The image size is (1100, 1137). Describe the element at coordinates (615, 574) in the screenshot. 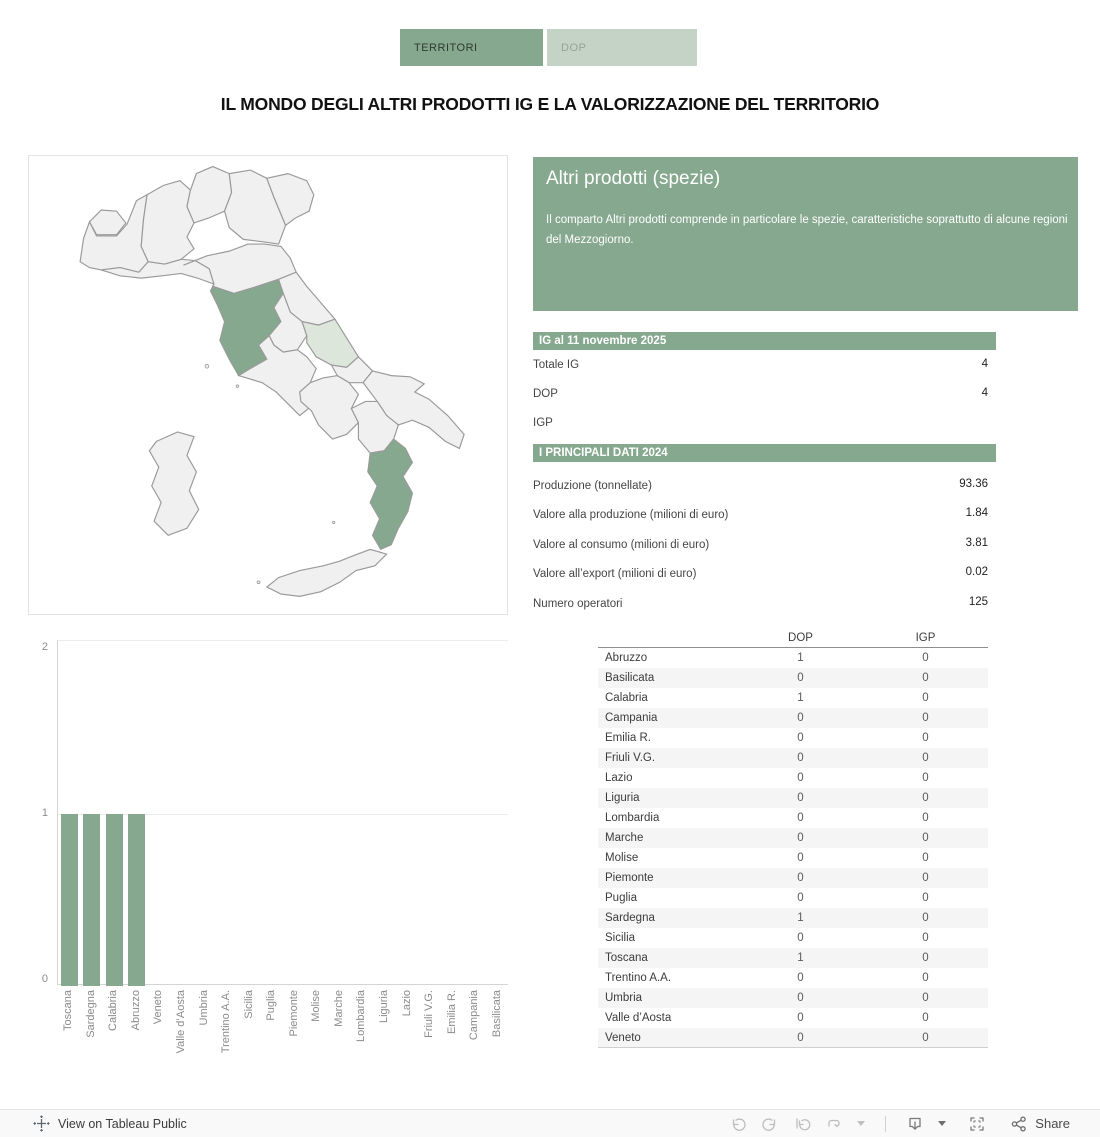

I see `dati-label: Valore all’export (milioni di euro)` at that location.